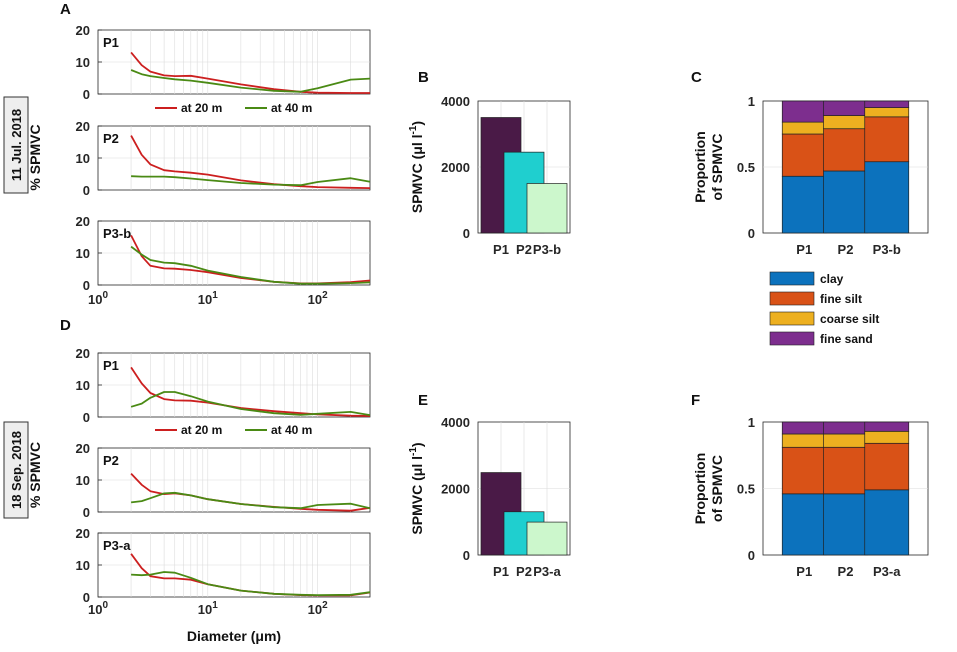 This screenshot has width=957, height=652. What do you see at coordinates (223, 480) in the screenshot?
I see `subplot-p2: 0 10 20 P2` at bounding box center [223, 480].